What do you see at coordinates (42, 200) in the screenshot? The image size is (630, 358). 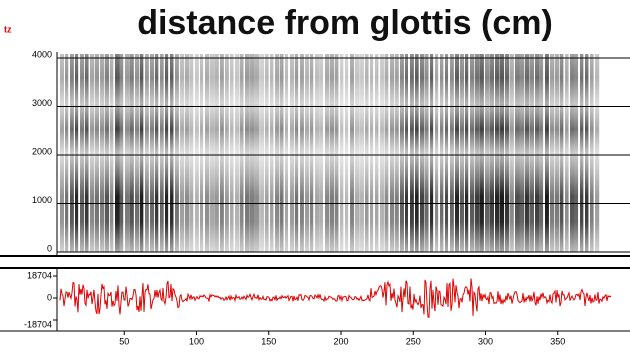 I see `y-tick-label: 1000` at bounding box center [42, 200].